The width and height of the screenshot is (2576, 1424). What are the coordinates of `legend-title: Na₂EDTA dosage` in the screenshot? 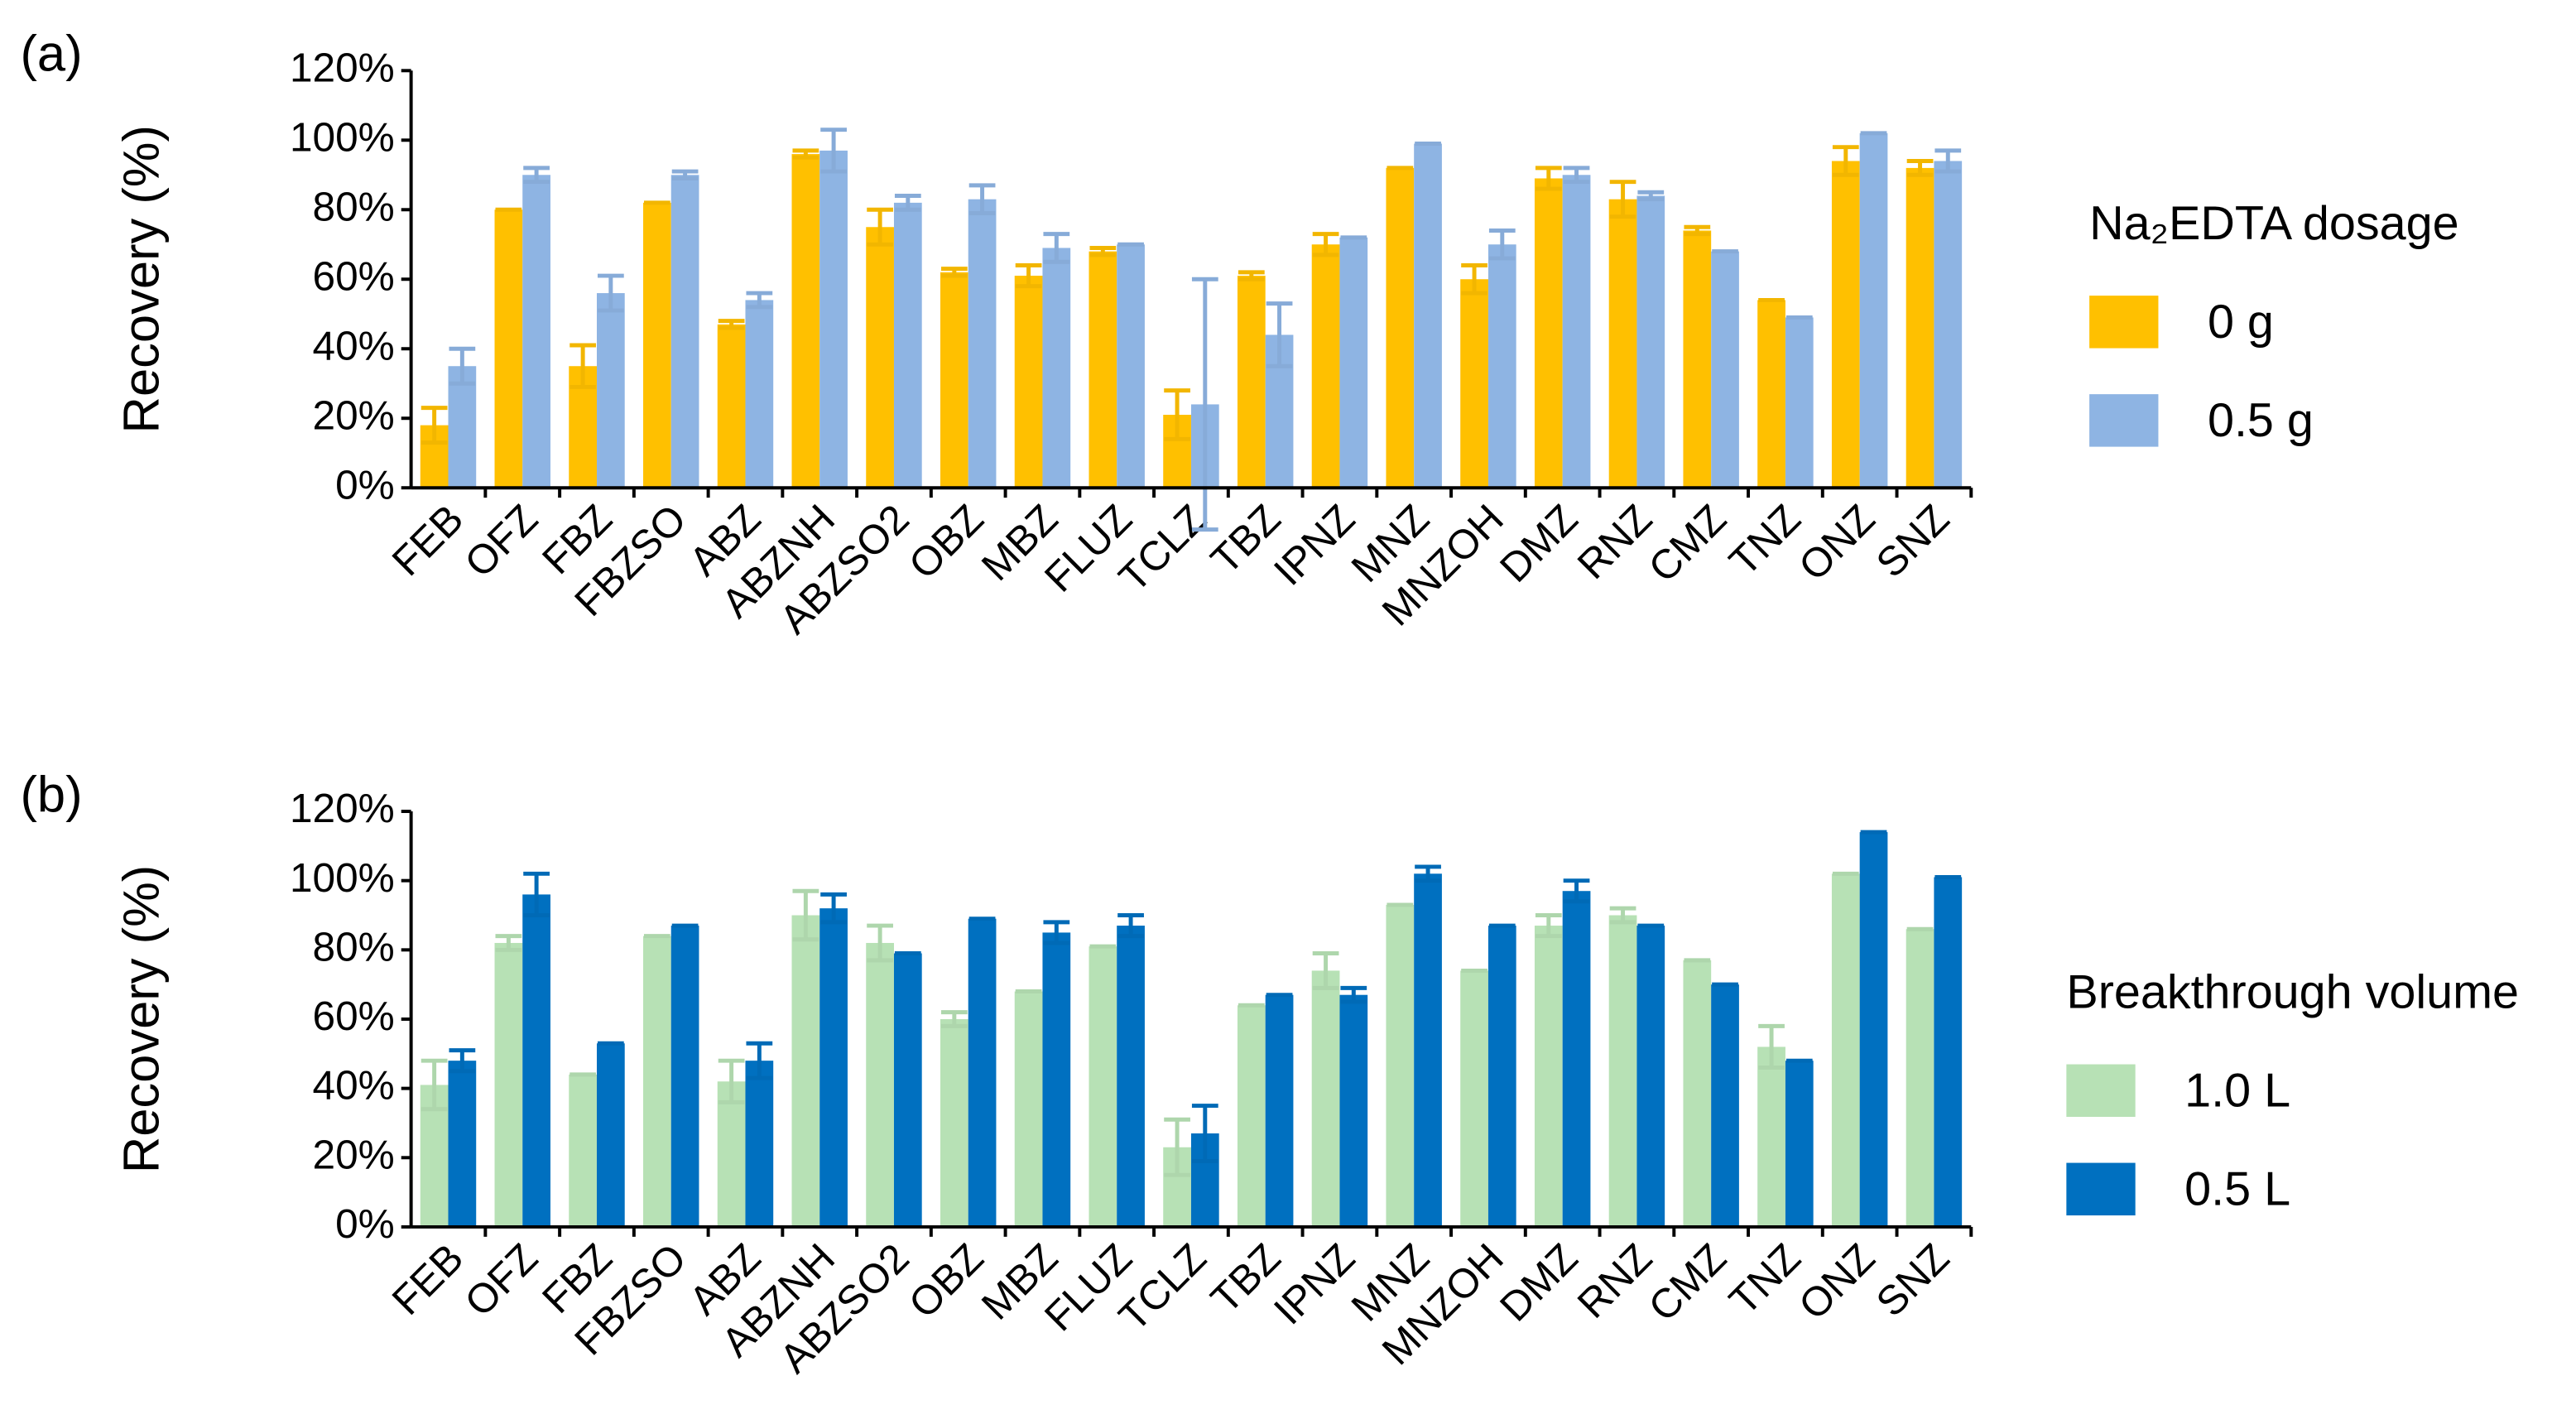 It's located at (2273, 223).